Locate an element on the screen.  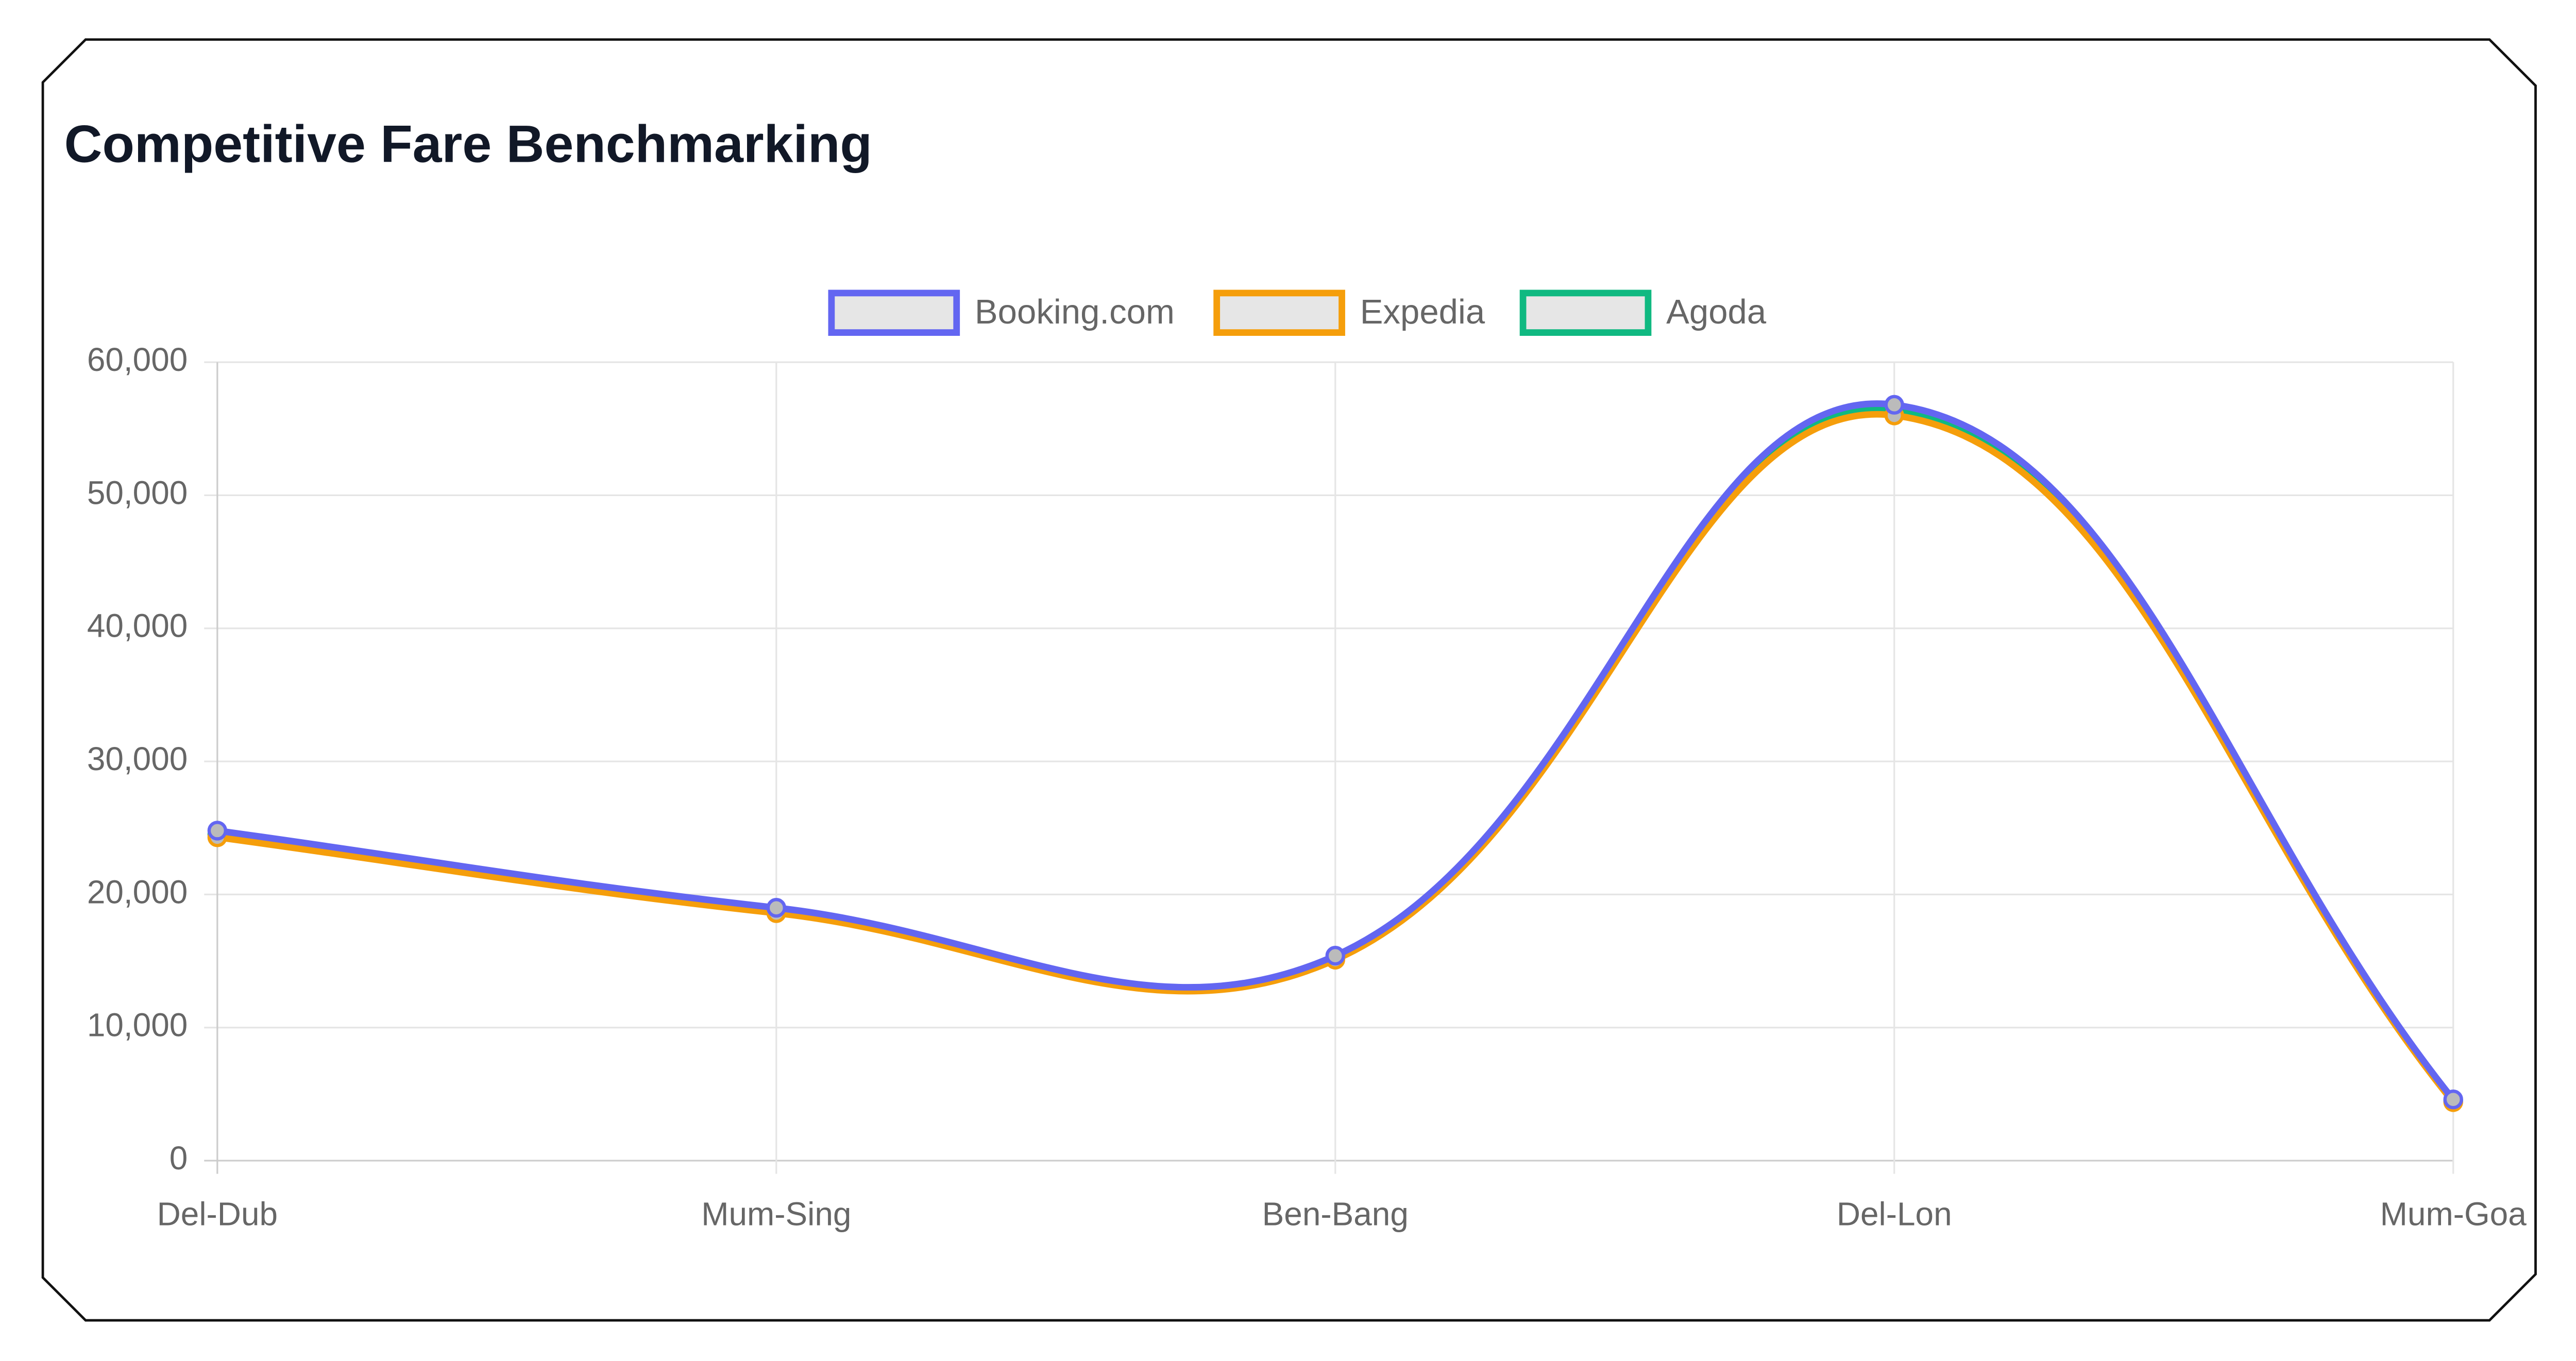
x-tick-label: Del-Lon is located at coordinates (1894, 1214).